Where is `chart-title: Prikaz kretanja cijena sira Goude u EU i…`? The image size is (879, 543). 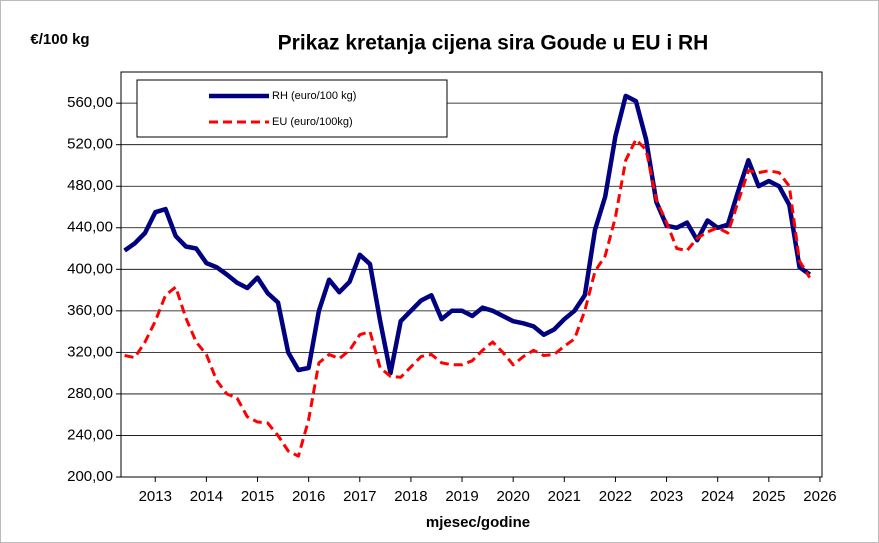 chart-title: Prikaz kretanja cijena sira Goude u EU i… is located at coordinates (493, 43).